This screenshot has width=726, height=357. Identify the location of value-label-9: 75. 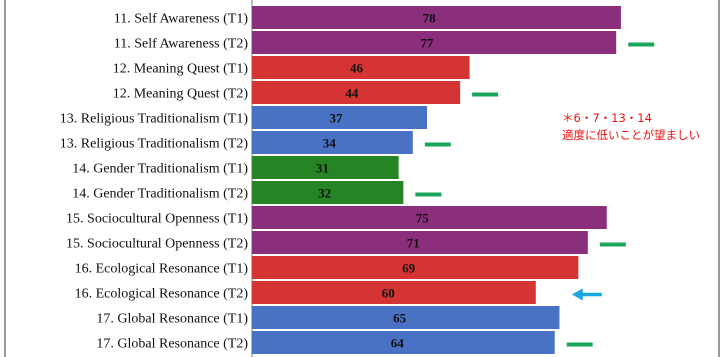
(423, 218).